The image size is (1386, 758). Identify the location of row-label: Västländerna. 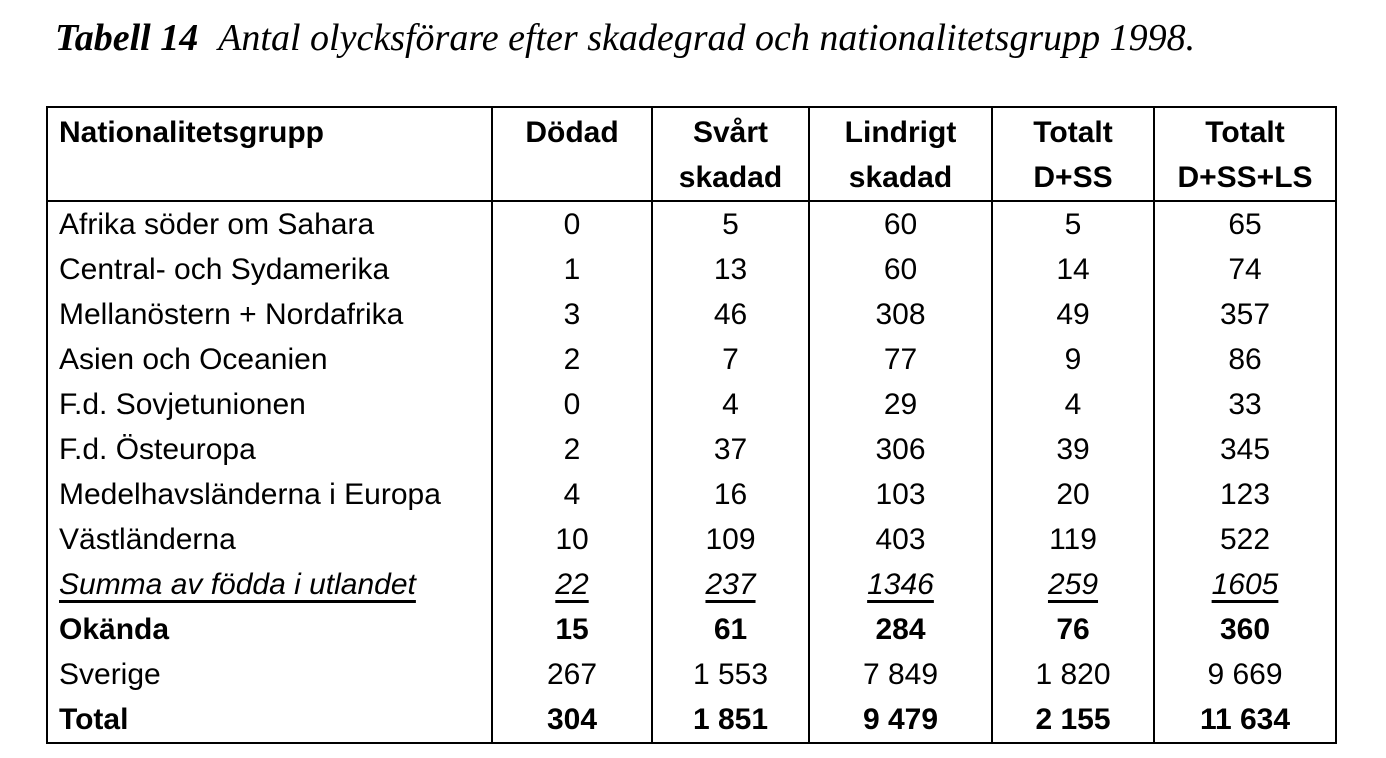
(147, 539).